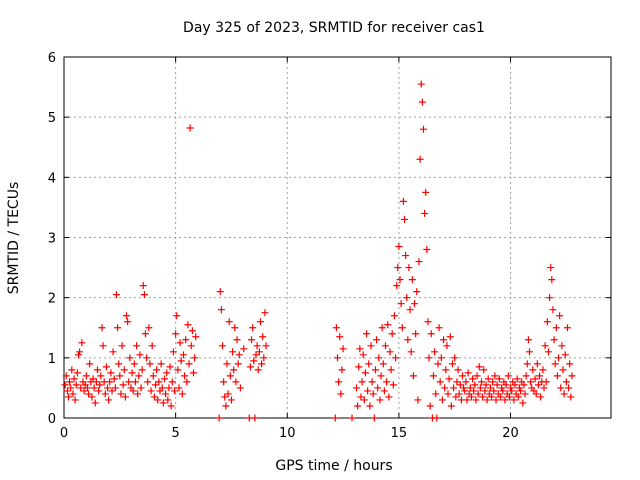 The image size is (640, 480). Describe the element at coordinates (52, 299) in the screenshot. I see `y-tick-label: 2` at that location.